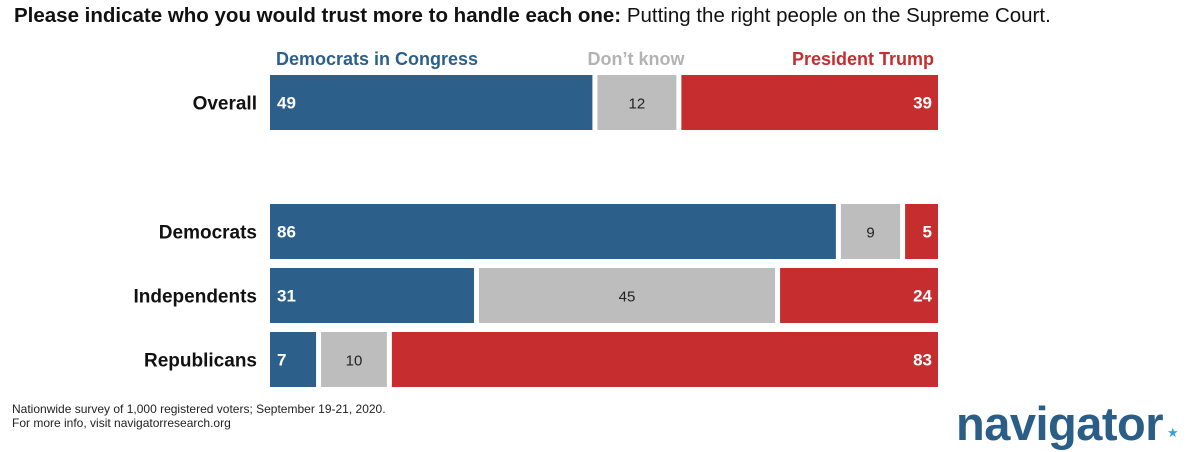 This screenshot has width=1200, height=452. Describe the element at coordinates (927, 232) in the screenshot. I see `value-label-trump-democrats: 5` at that location.